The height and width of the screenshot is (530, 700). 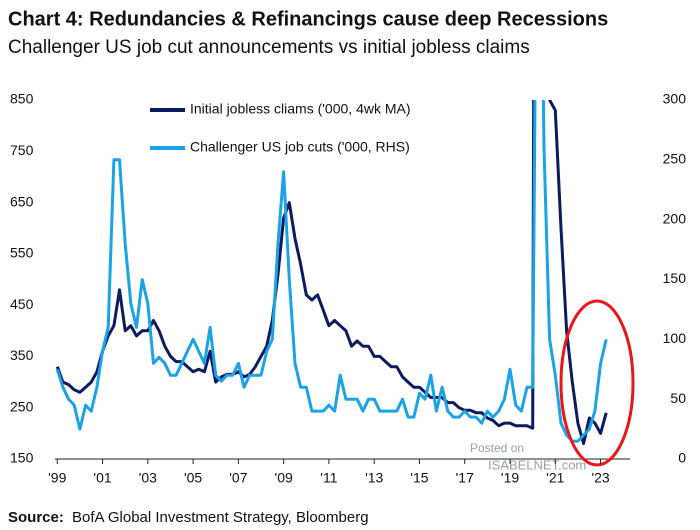 I want to click on y2-tick-label: 0, so click(x=682, y=458).